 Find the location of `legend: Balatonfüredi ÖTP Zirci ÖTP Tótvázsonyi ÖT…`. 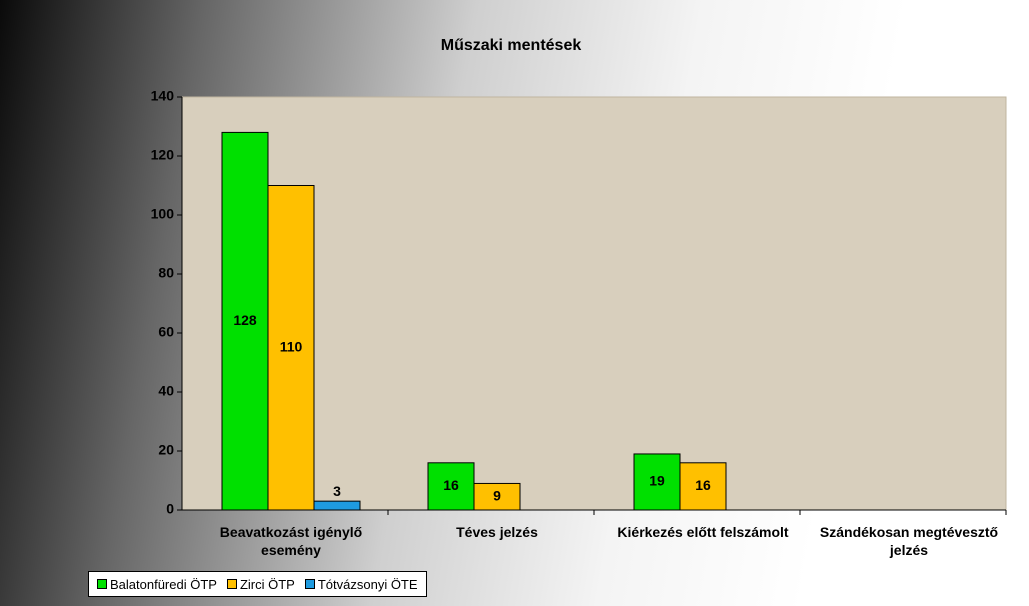

legend: Balatonfüredi ÖTP Zirci ÖTP Tótvázsonyi ÖT… is located at coordinates (257, 584).